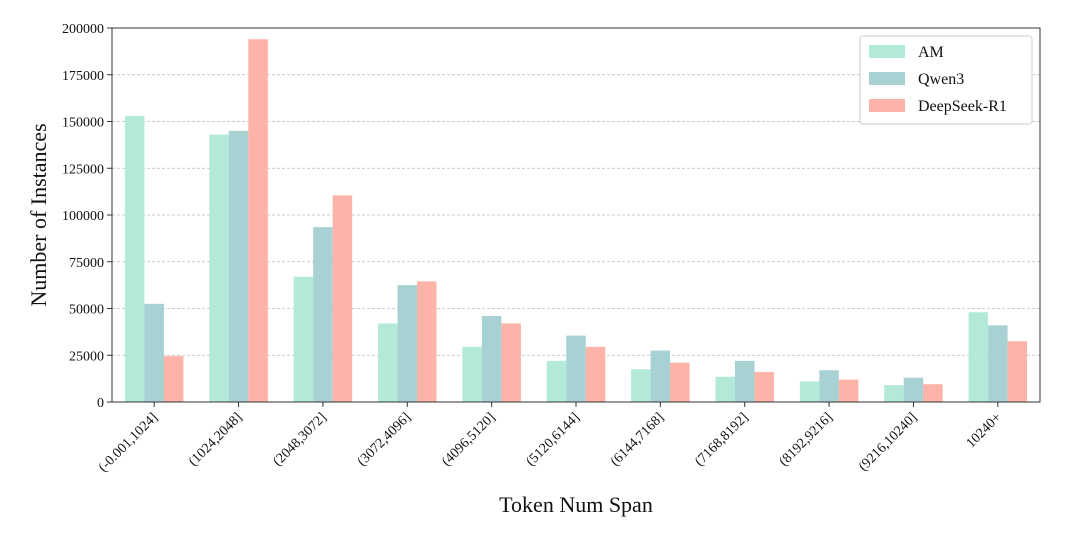 This screenshot has height=533, width=1080. I want to click on legend-swatch-qwen3, so click(887, 78).